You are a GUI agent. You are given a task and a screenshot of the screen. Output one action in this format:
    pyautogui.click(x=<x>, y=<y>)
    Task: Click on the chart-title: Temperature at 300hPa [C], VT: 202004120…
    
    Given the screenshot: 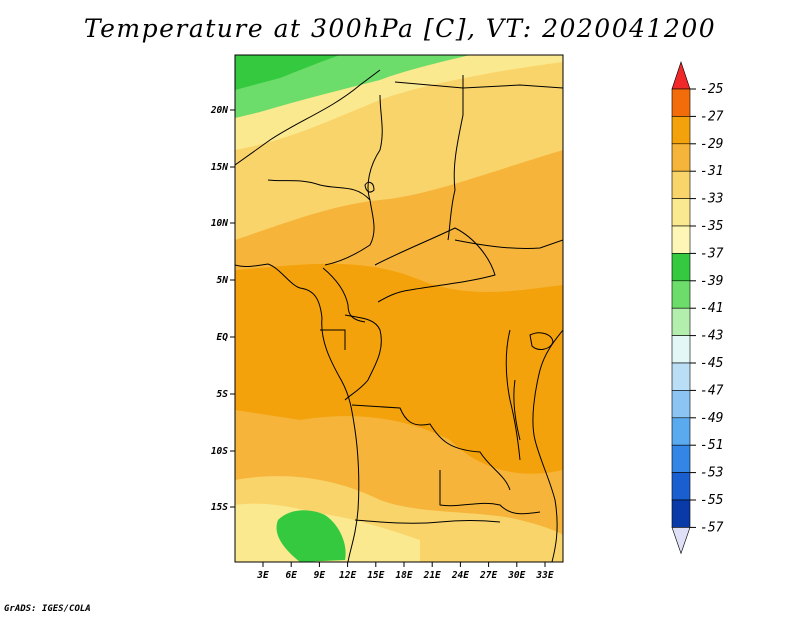 What is the action you would take?
    pyautogui.click(x=400, y=28)
    